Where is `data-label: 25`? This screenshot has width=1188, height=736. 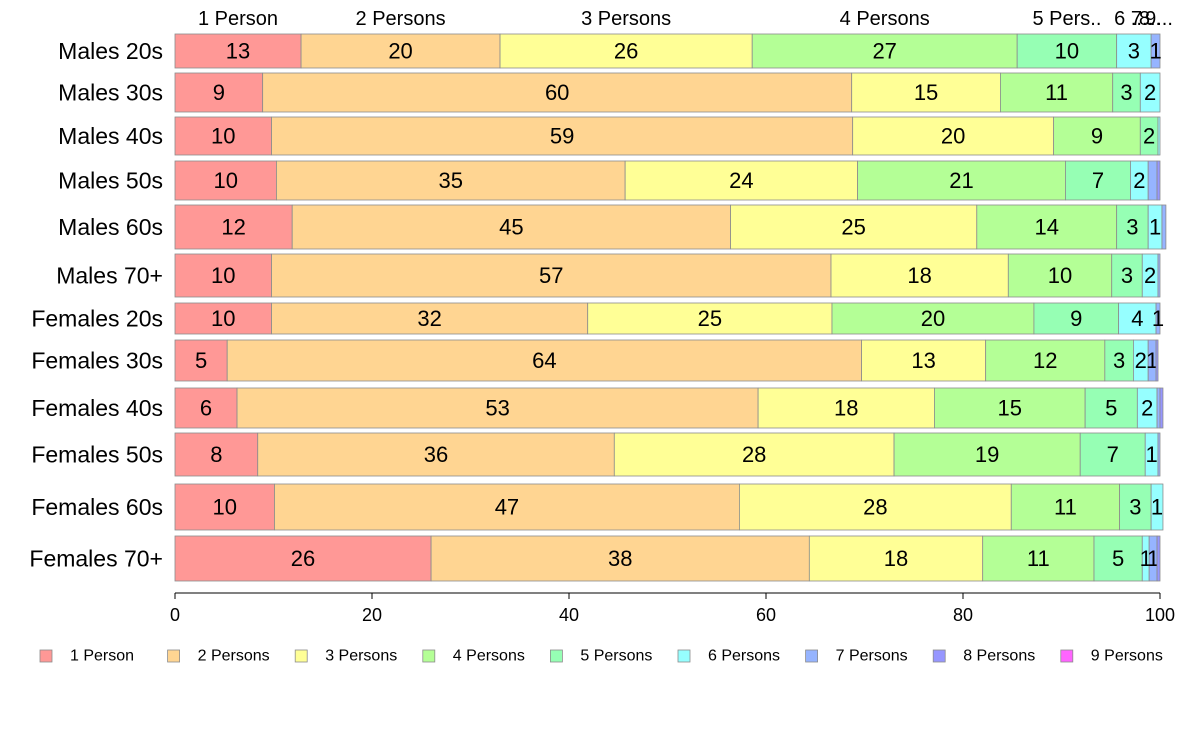 data-label: 25 is located at coordinates (853, 227).